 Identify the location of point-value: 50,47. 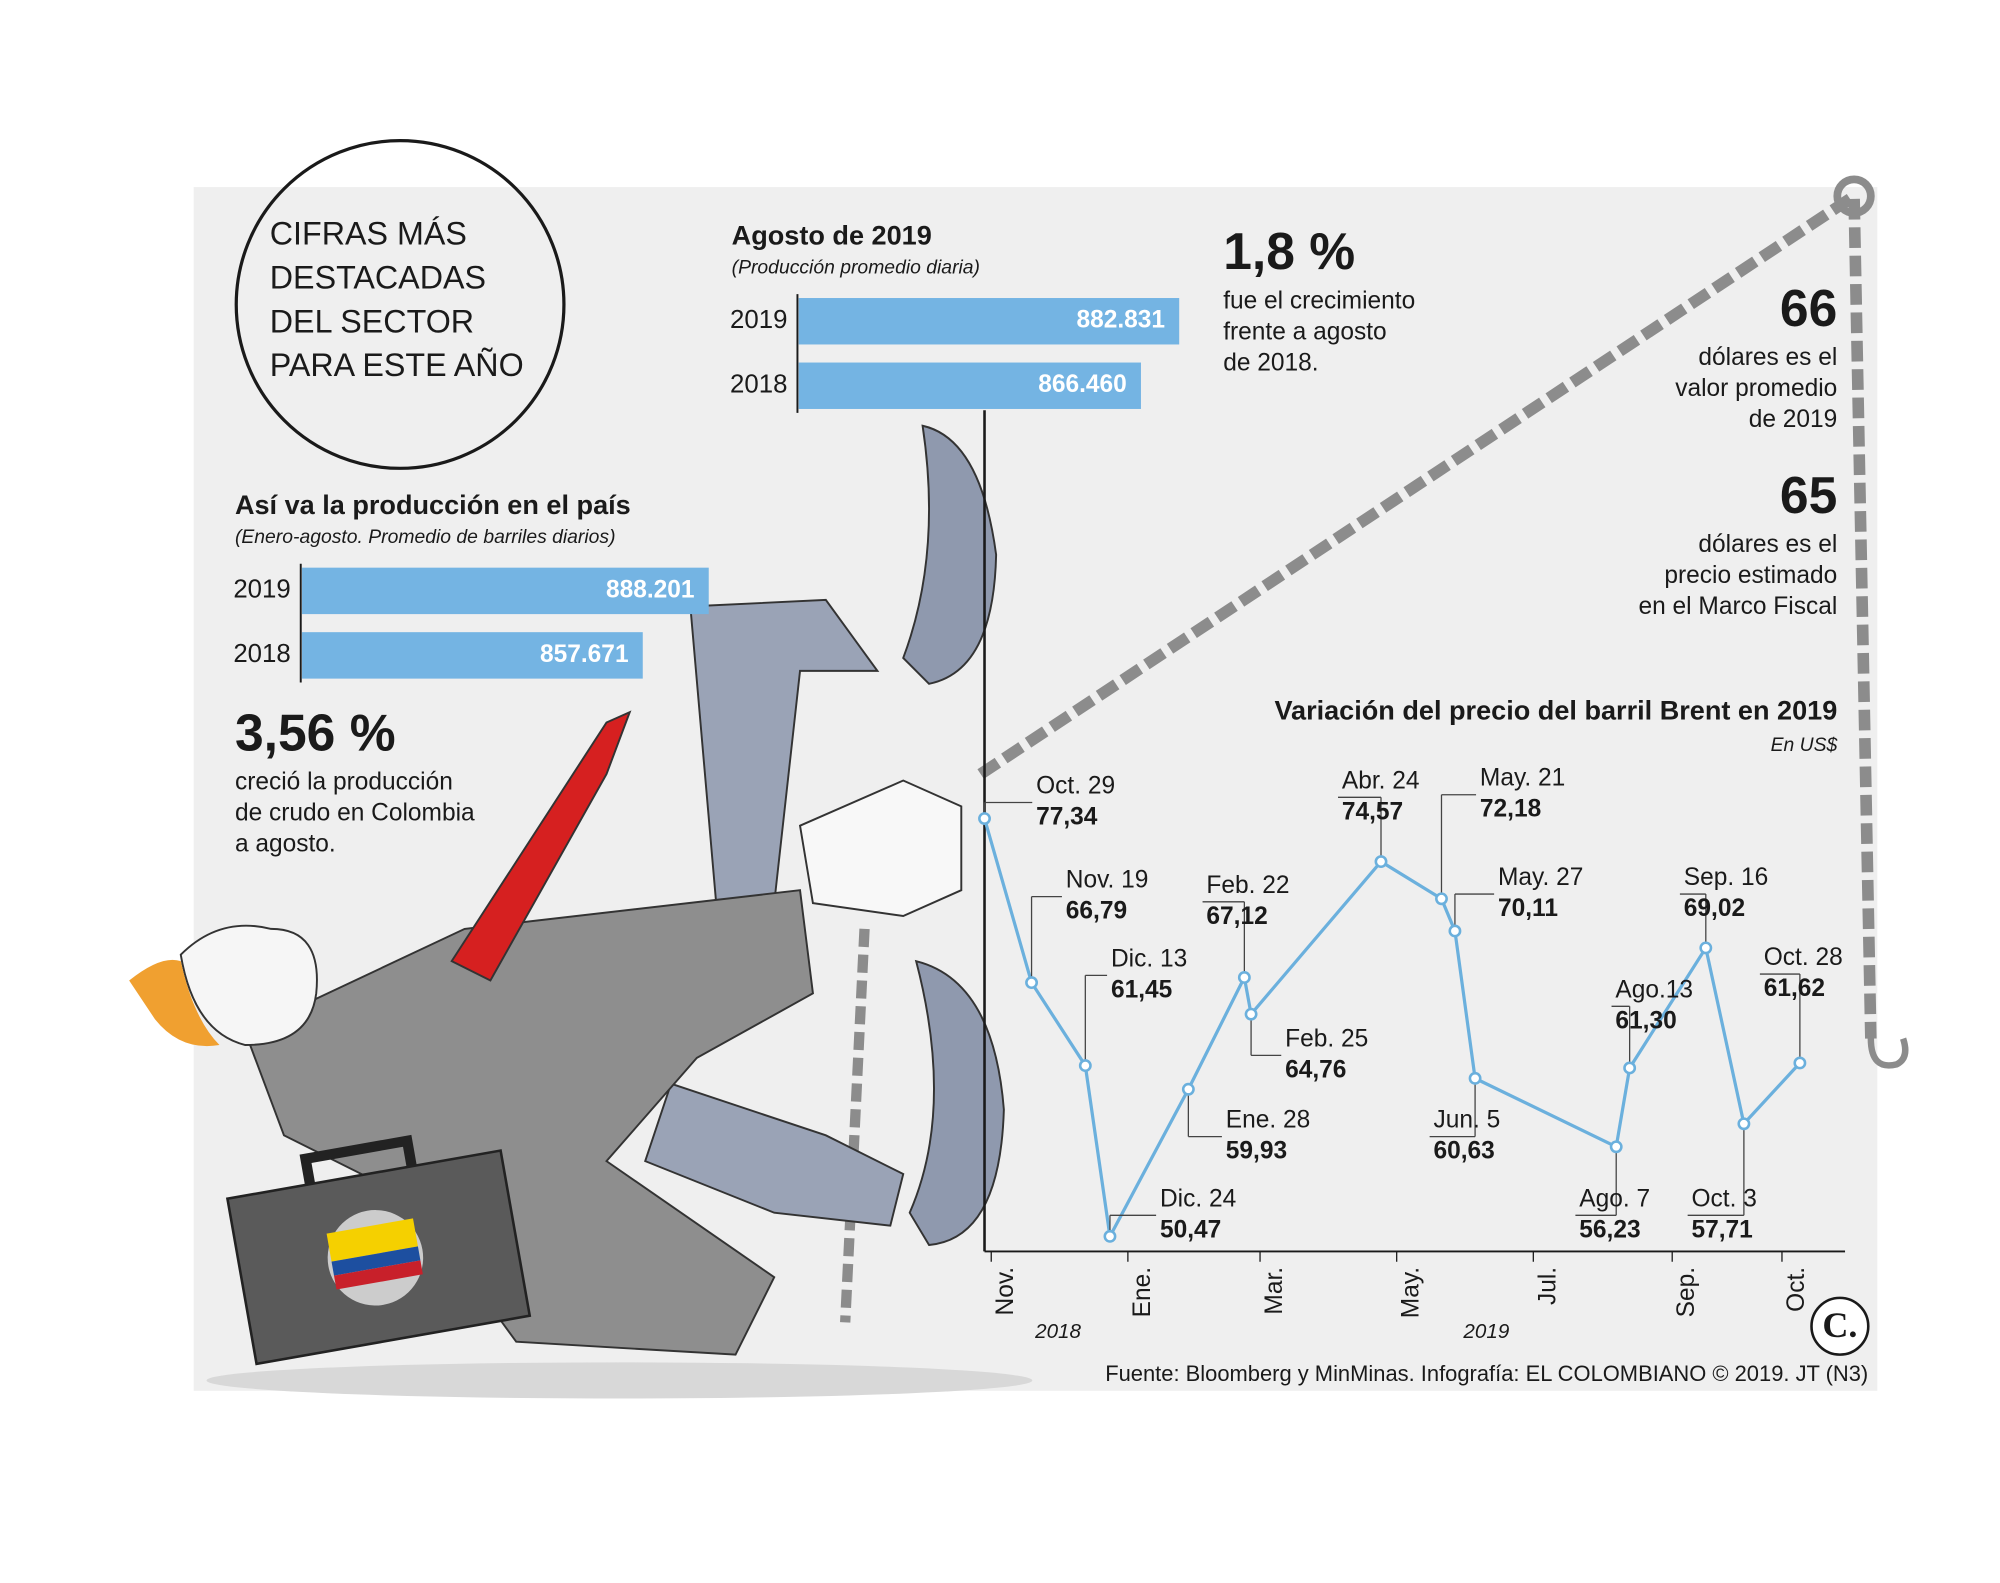
(1190, 1229).